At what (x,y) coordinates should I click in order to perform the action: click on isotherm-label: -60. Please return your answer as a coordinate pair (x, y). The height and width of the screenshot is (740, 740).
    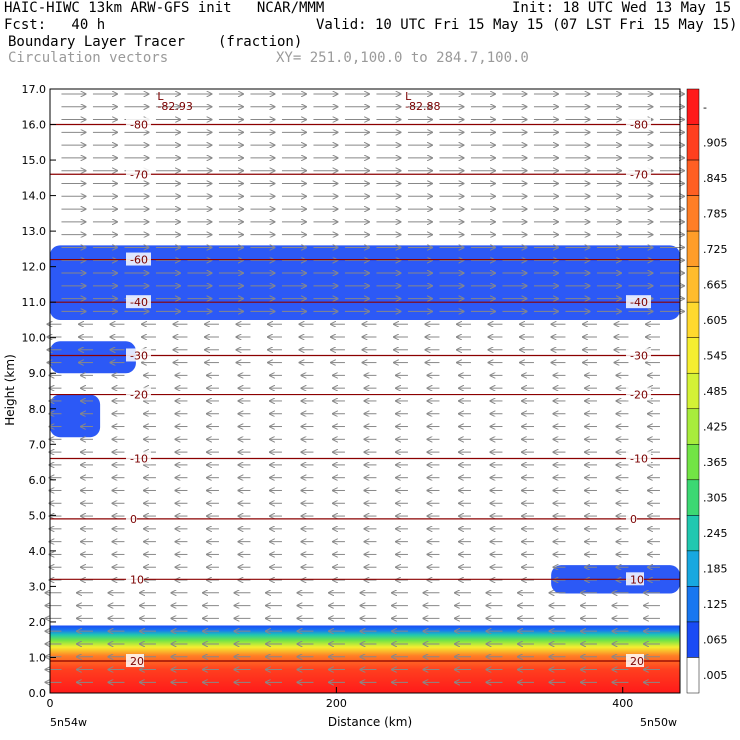
    Looking at the image, I should click on (139, 260).